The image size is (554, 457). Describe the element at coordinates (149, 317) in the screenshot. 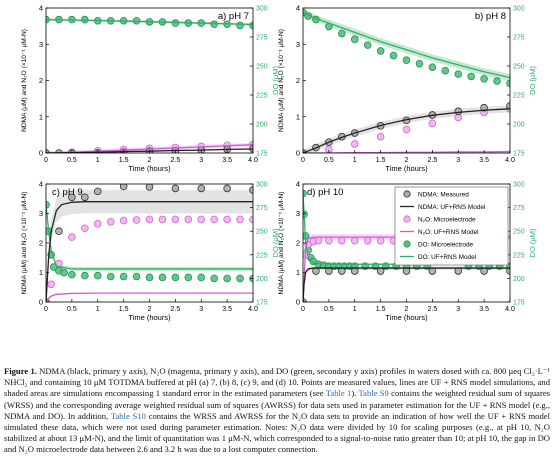

I see `x-axis-label: Time (hours)` at that location.